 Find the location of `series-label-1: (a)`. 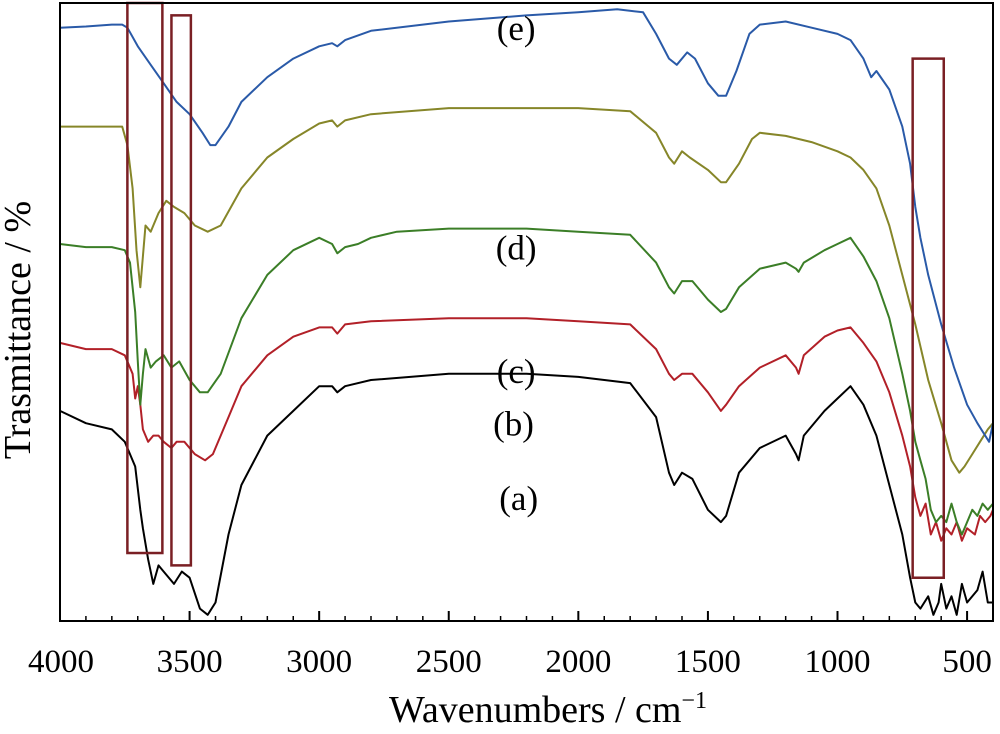

series-label-1: (a) is located at coordinates (518, 498).